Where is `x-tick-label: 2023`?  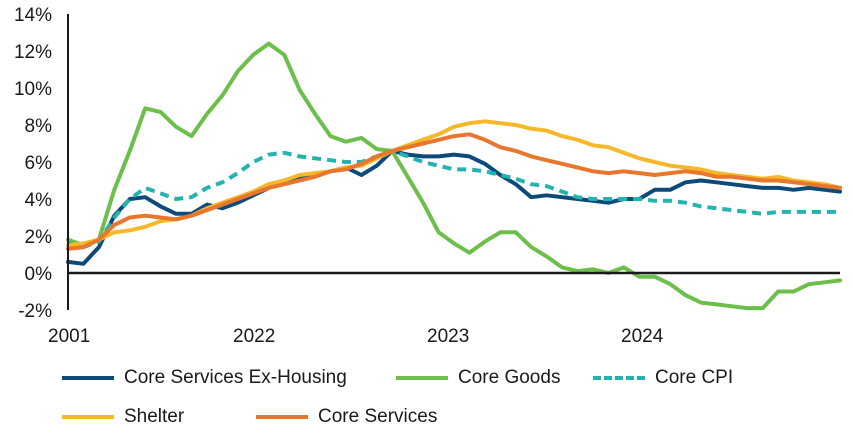
x-tick-label: 2023 is located at coordinates (448, 336).